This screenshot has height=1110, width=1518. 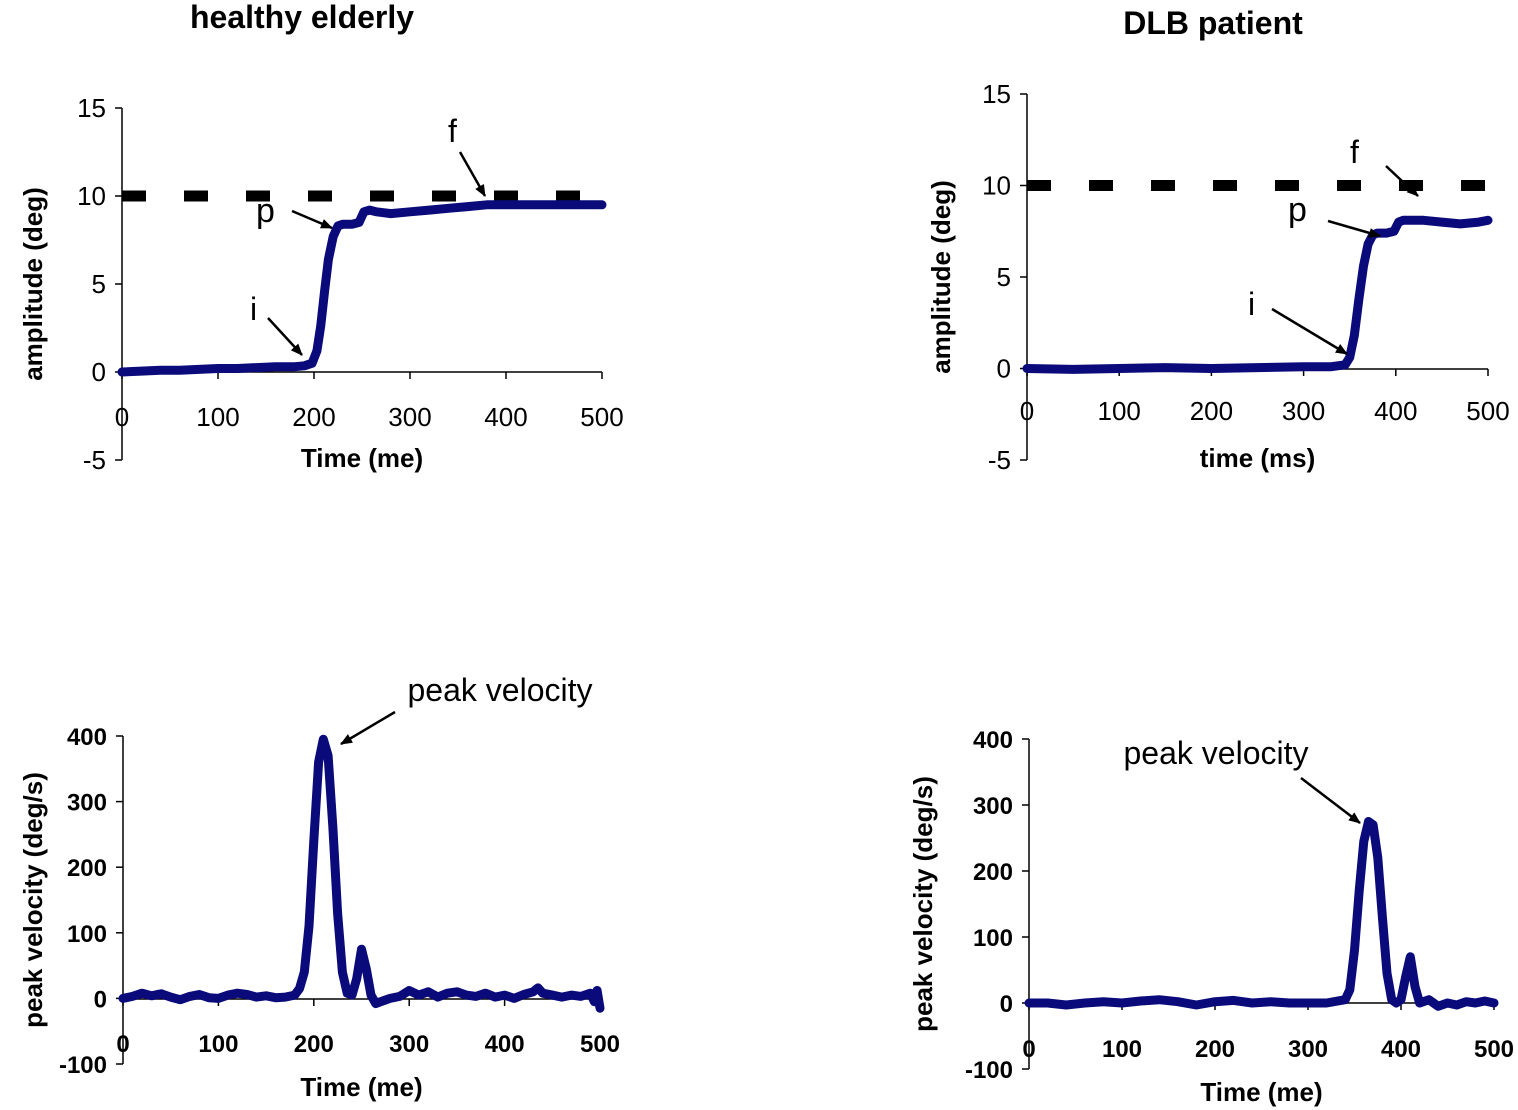 I want to click on chart-title: healthy elderly, so click(x=302, y=17).